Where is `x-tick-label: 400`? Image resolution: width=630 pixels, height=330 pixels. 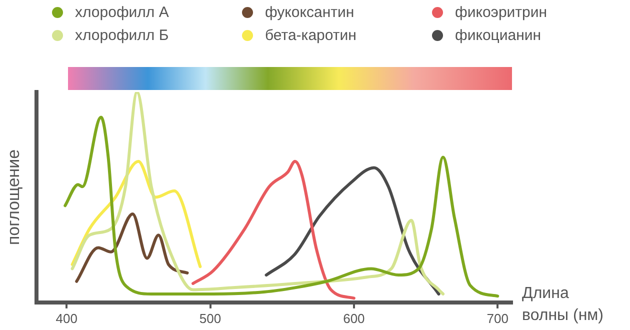
x-tick-label: 400 is located at coordinates (67, 318).